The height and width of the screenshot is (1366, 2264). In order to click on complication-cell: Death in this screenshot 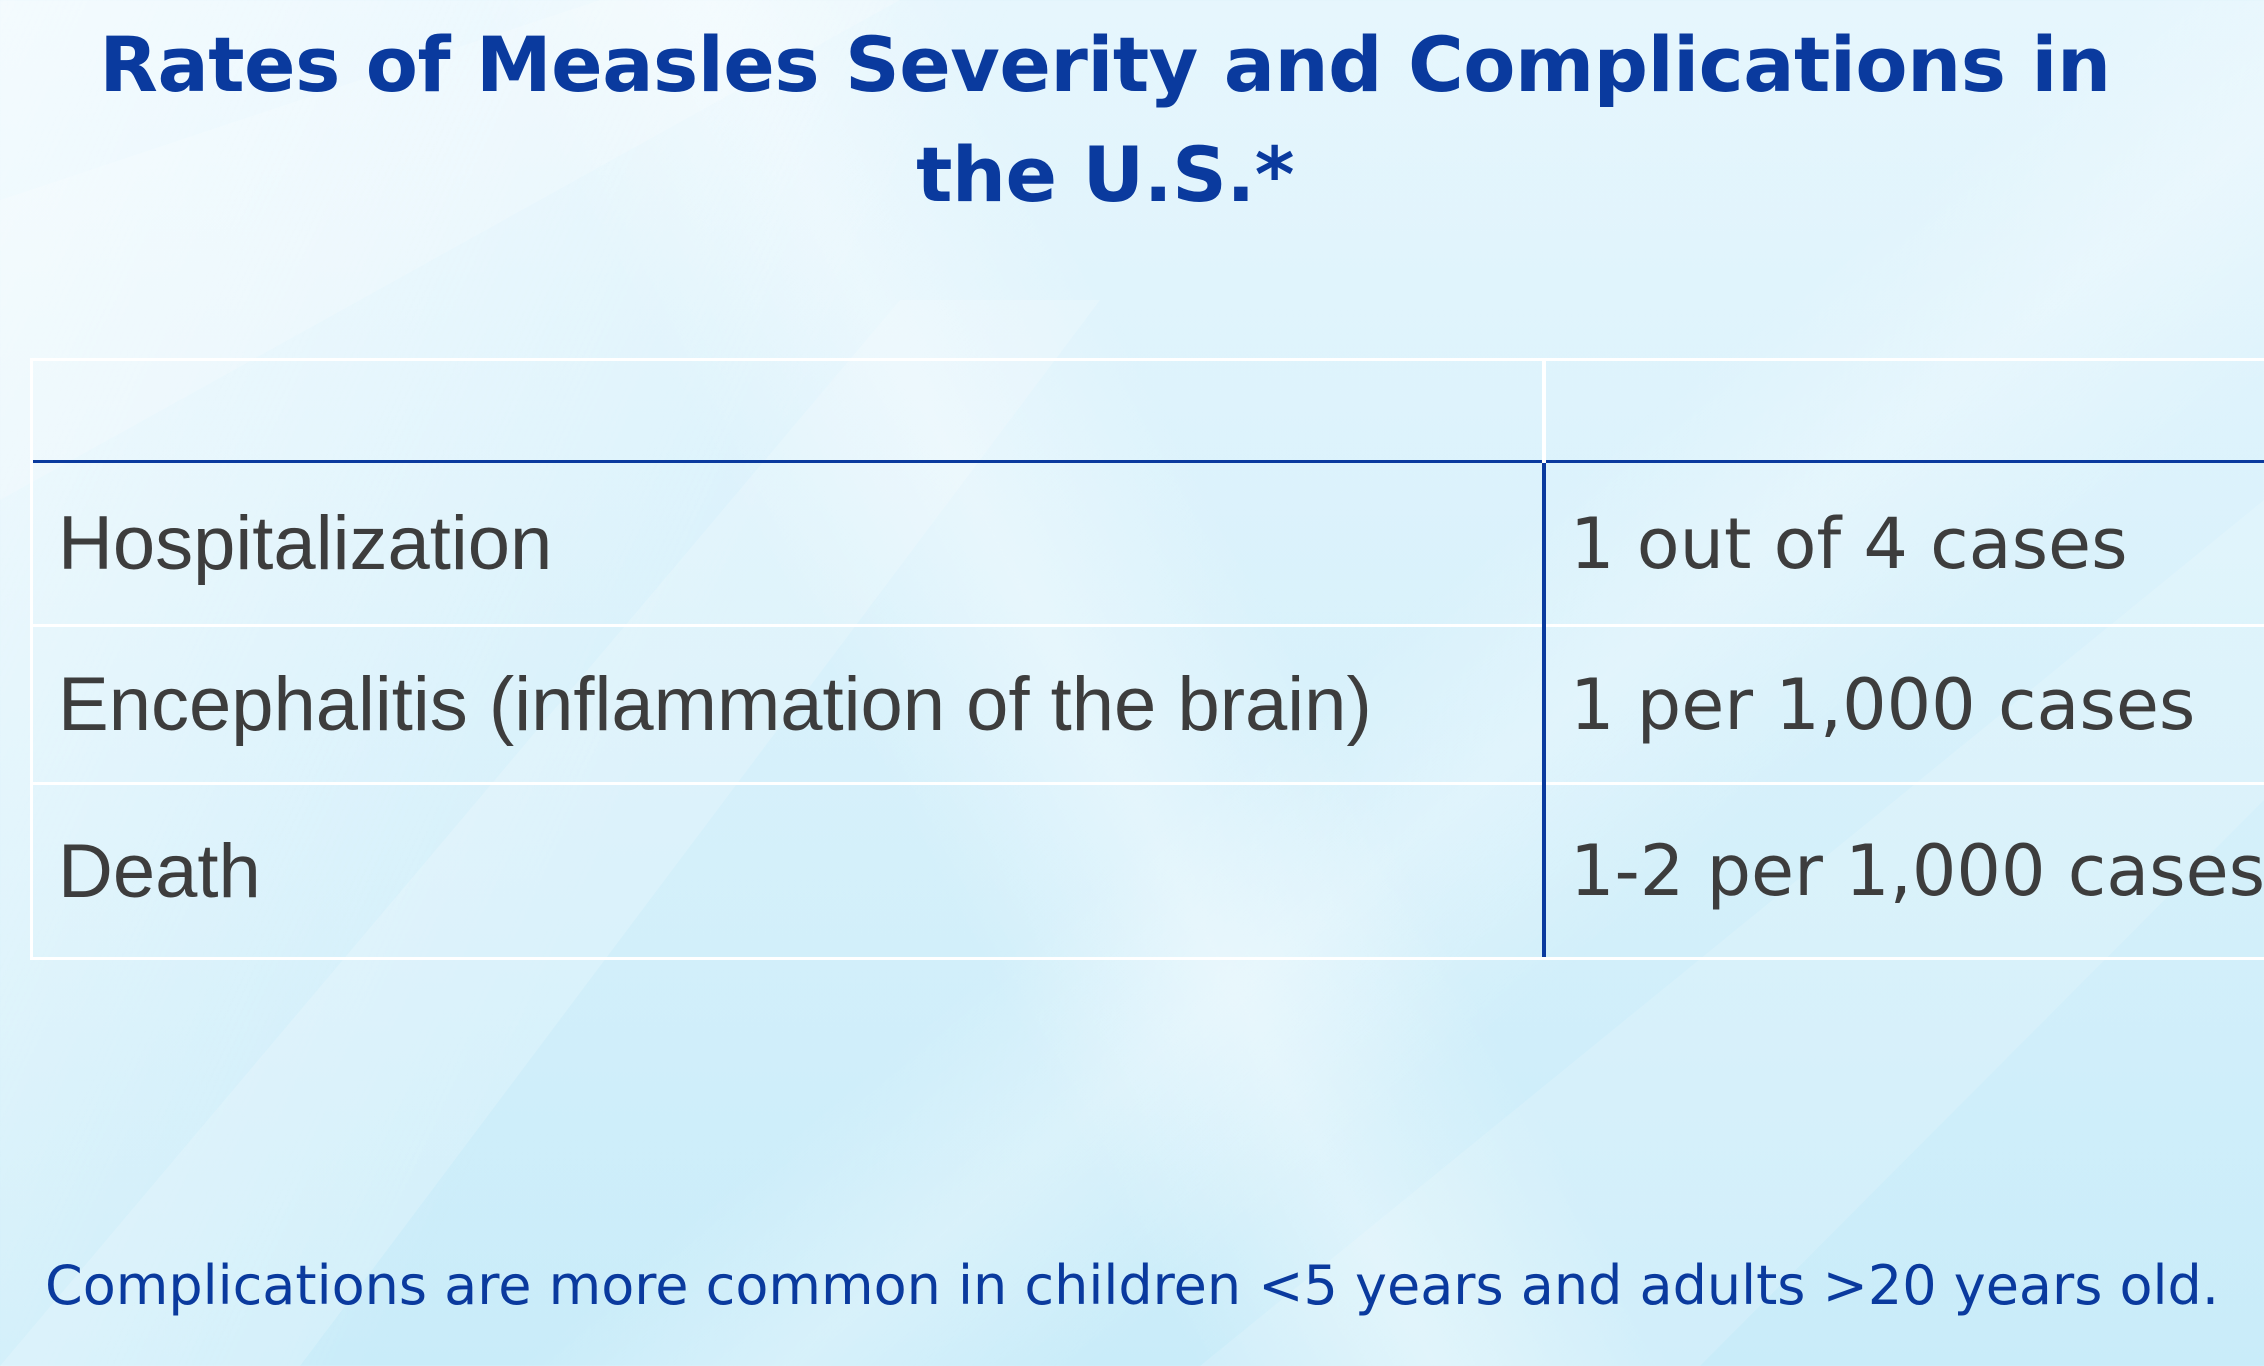, I will do `click(159, 871)`.